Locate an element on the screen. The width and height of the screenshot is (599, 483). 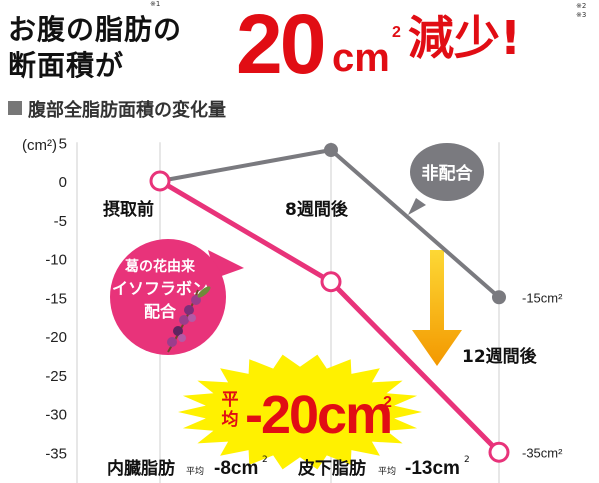
y-tick-label: -15 is located at coordinates (56, 298).